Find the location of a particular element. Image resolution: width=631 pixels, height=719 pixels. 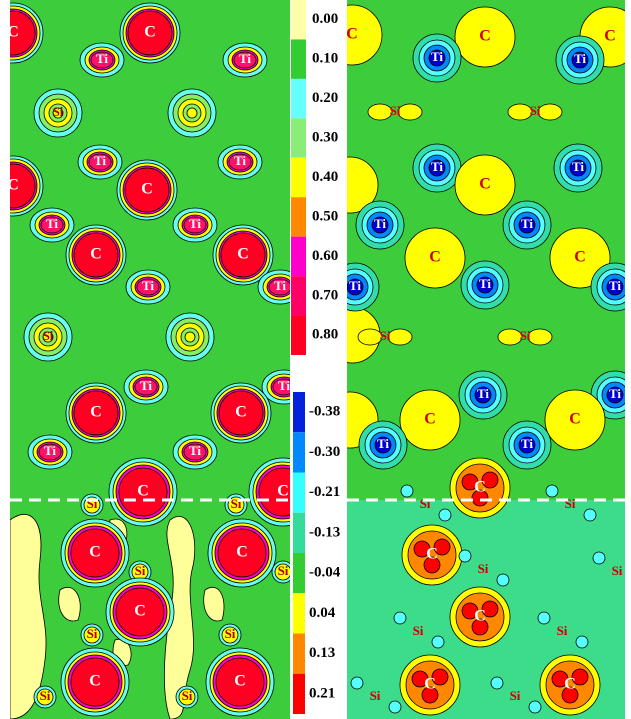

colorbar-label: -0.30 is located at coordinates (324, 452).